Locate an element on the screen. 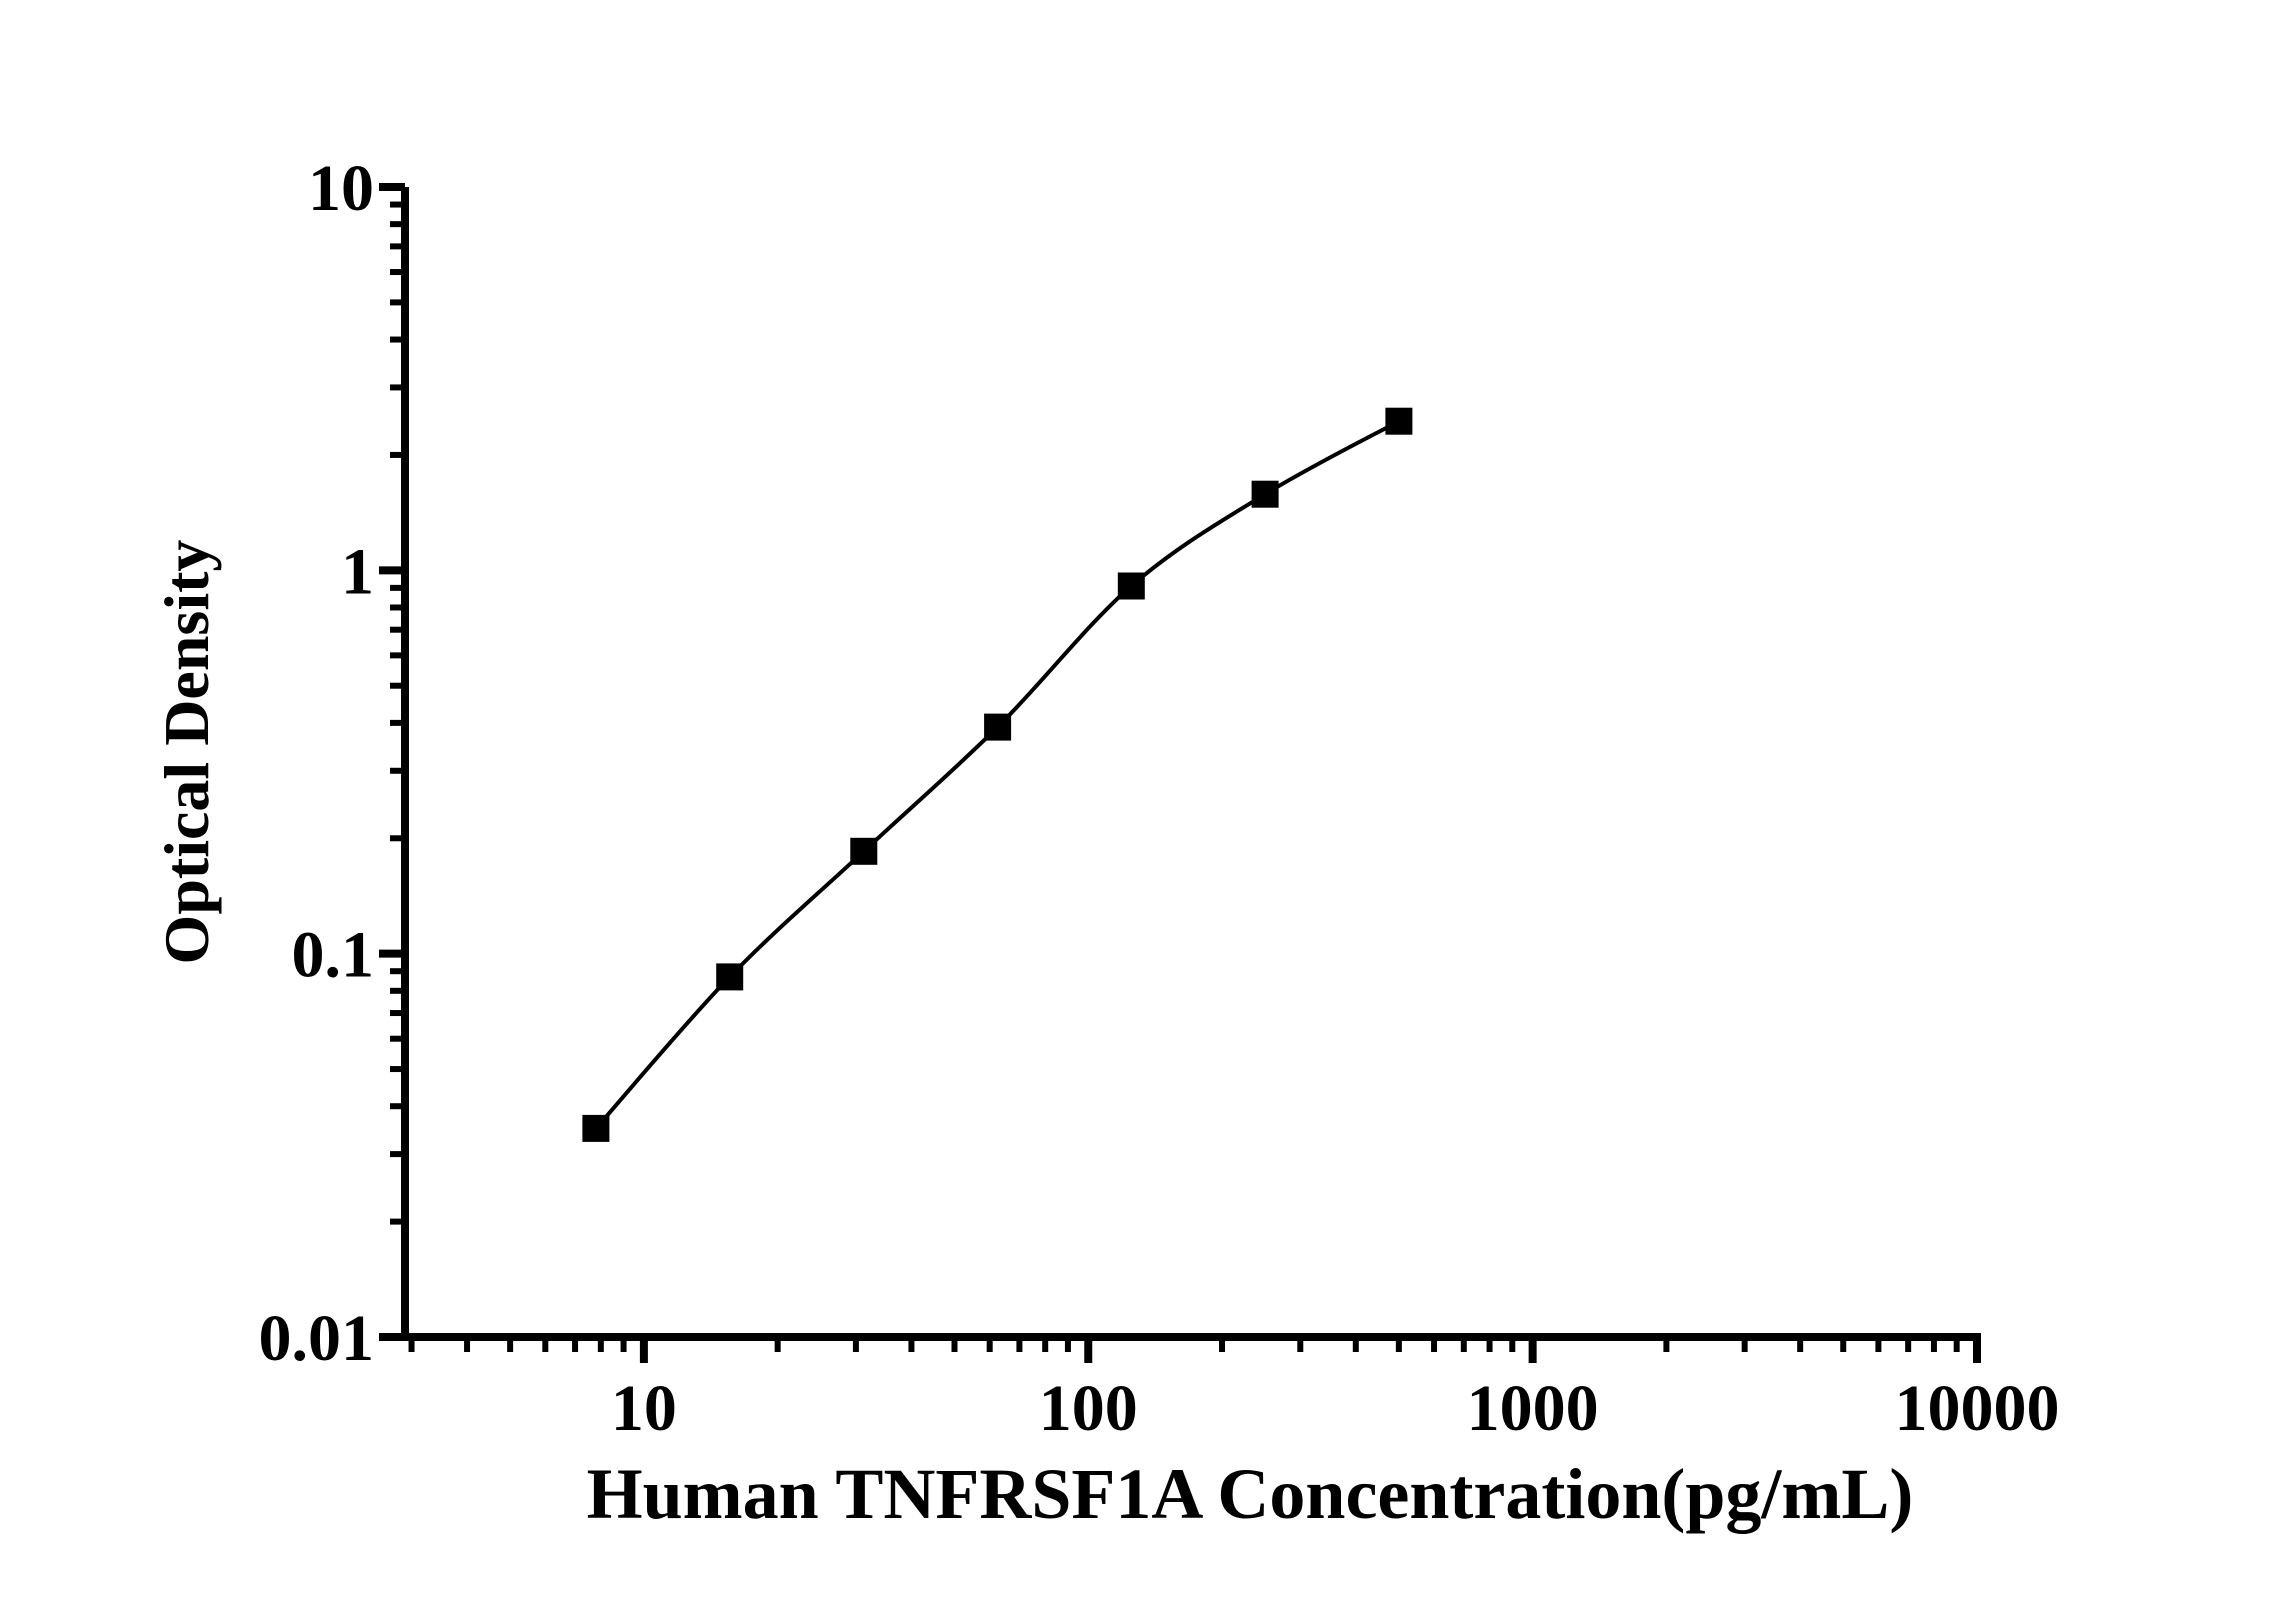 The image size is (2296, 1604). x-tick-label: 10000 is located at coordinates (1977, 1408).